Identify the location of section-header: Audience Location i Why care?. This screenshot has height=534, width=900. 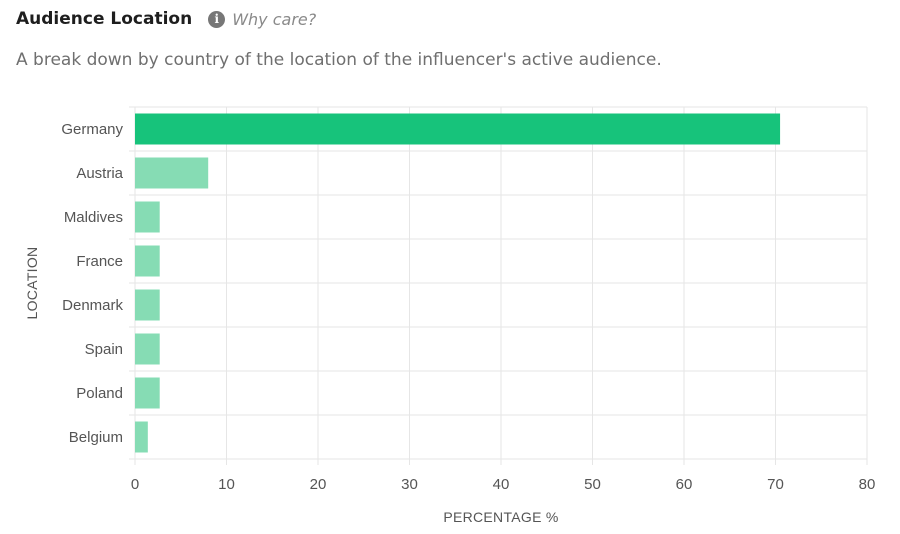
(166, 19).